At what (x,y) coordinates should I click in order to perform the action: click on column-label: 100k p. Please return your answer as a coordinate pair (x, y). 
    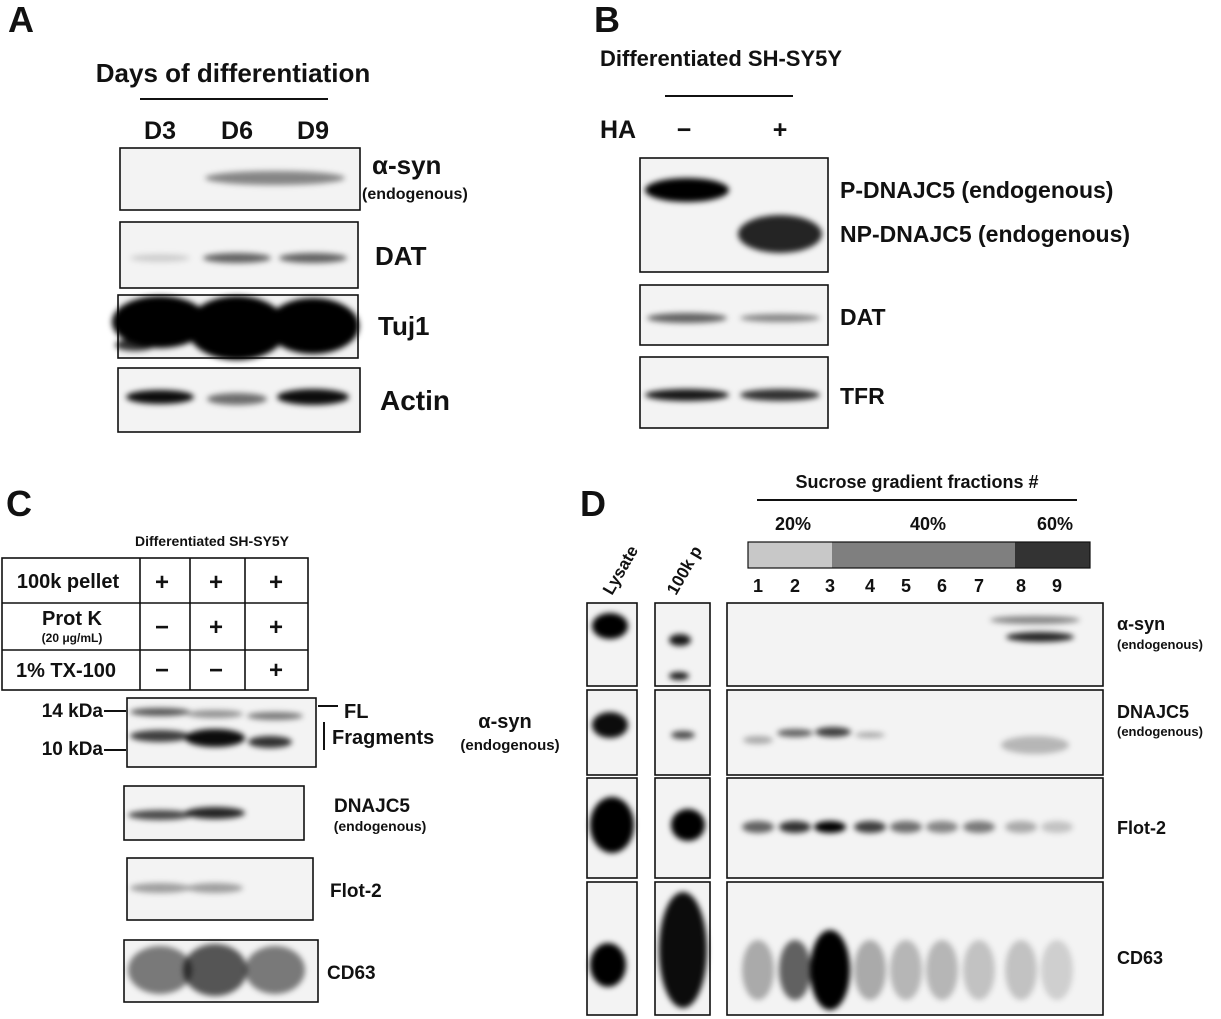
    Looking at the image, I should click on (684, 570).